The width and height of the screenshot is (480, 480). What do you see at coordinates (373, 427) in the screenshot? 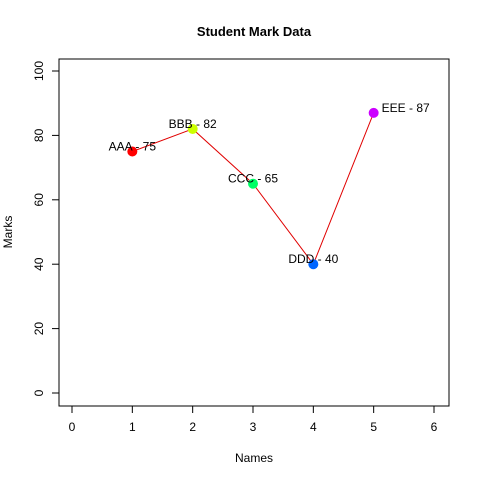
I see `x-tick-label: 5` at bounding box center [373, 427].